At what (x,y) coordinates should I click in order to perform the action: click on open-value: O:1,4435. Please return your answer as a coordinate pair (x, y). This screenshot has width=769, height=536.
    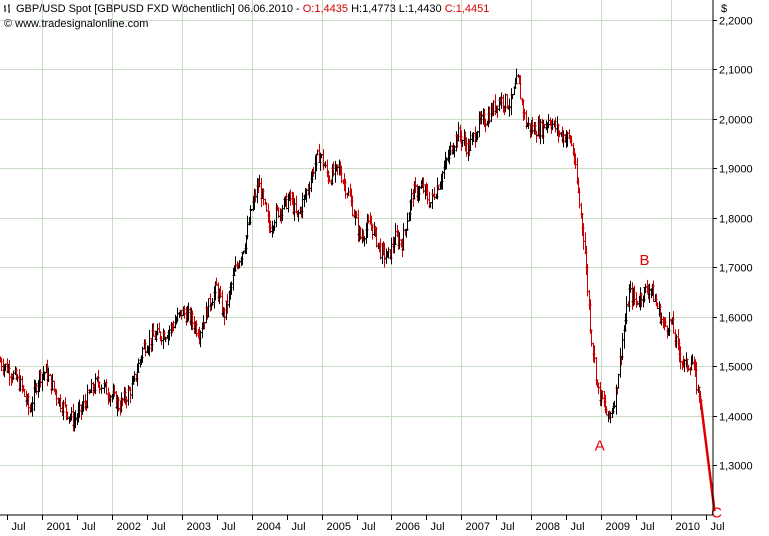
    Looking at the image, I should click on (325, 9).